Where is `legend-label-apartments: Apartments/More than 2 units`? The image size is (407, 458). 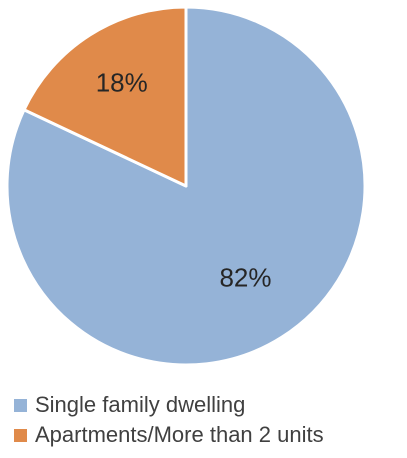 legend-label-apartments: Apartments/More than 2 units is located at coordinates (179, 434).